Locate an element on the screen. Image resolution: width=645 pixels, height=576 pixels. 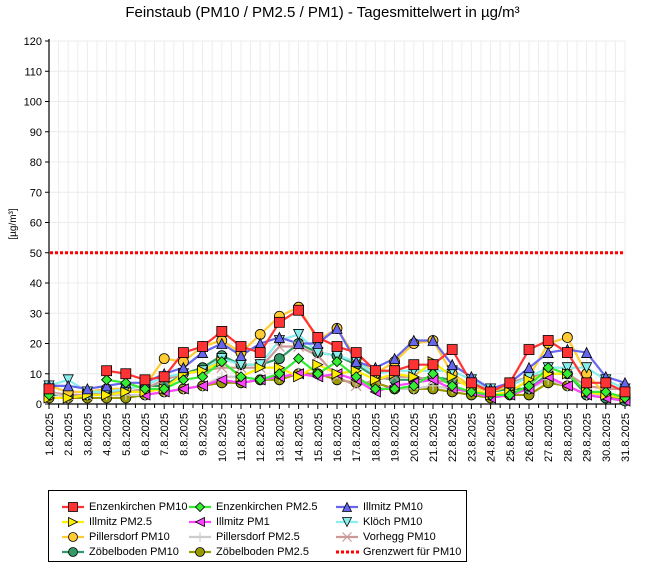
x-tick-label: 31.8.2025 is located at coordinates (626, 437).